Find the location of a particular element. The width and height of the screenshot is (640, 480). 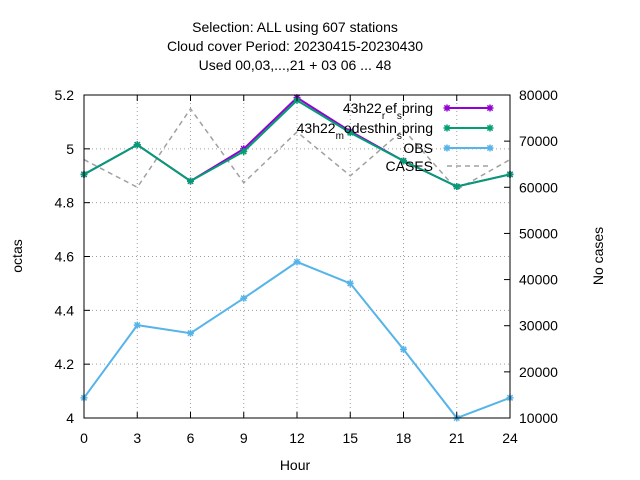

y2-axis-label: No cases is located at coordinates (598, 256).